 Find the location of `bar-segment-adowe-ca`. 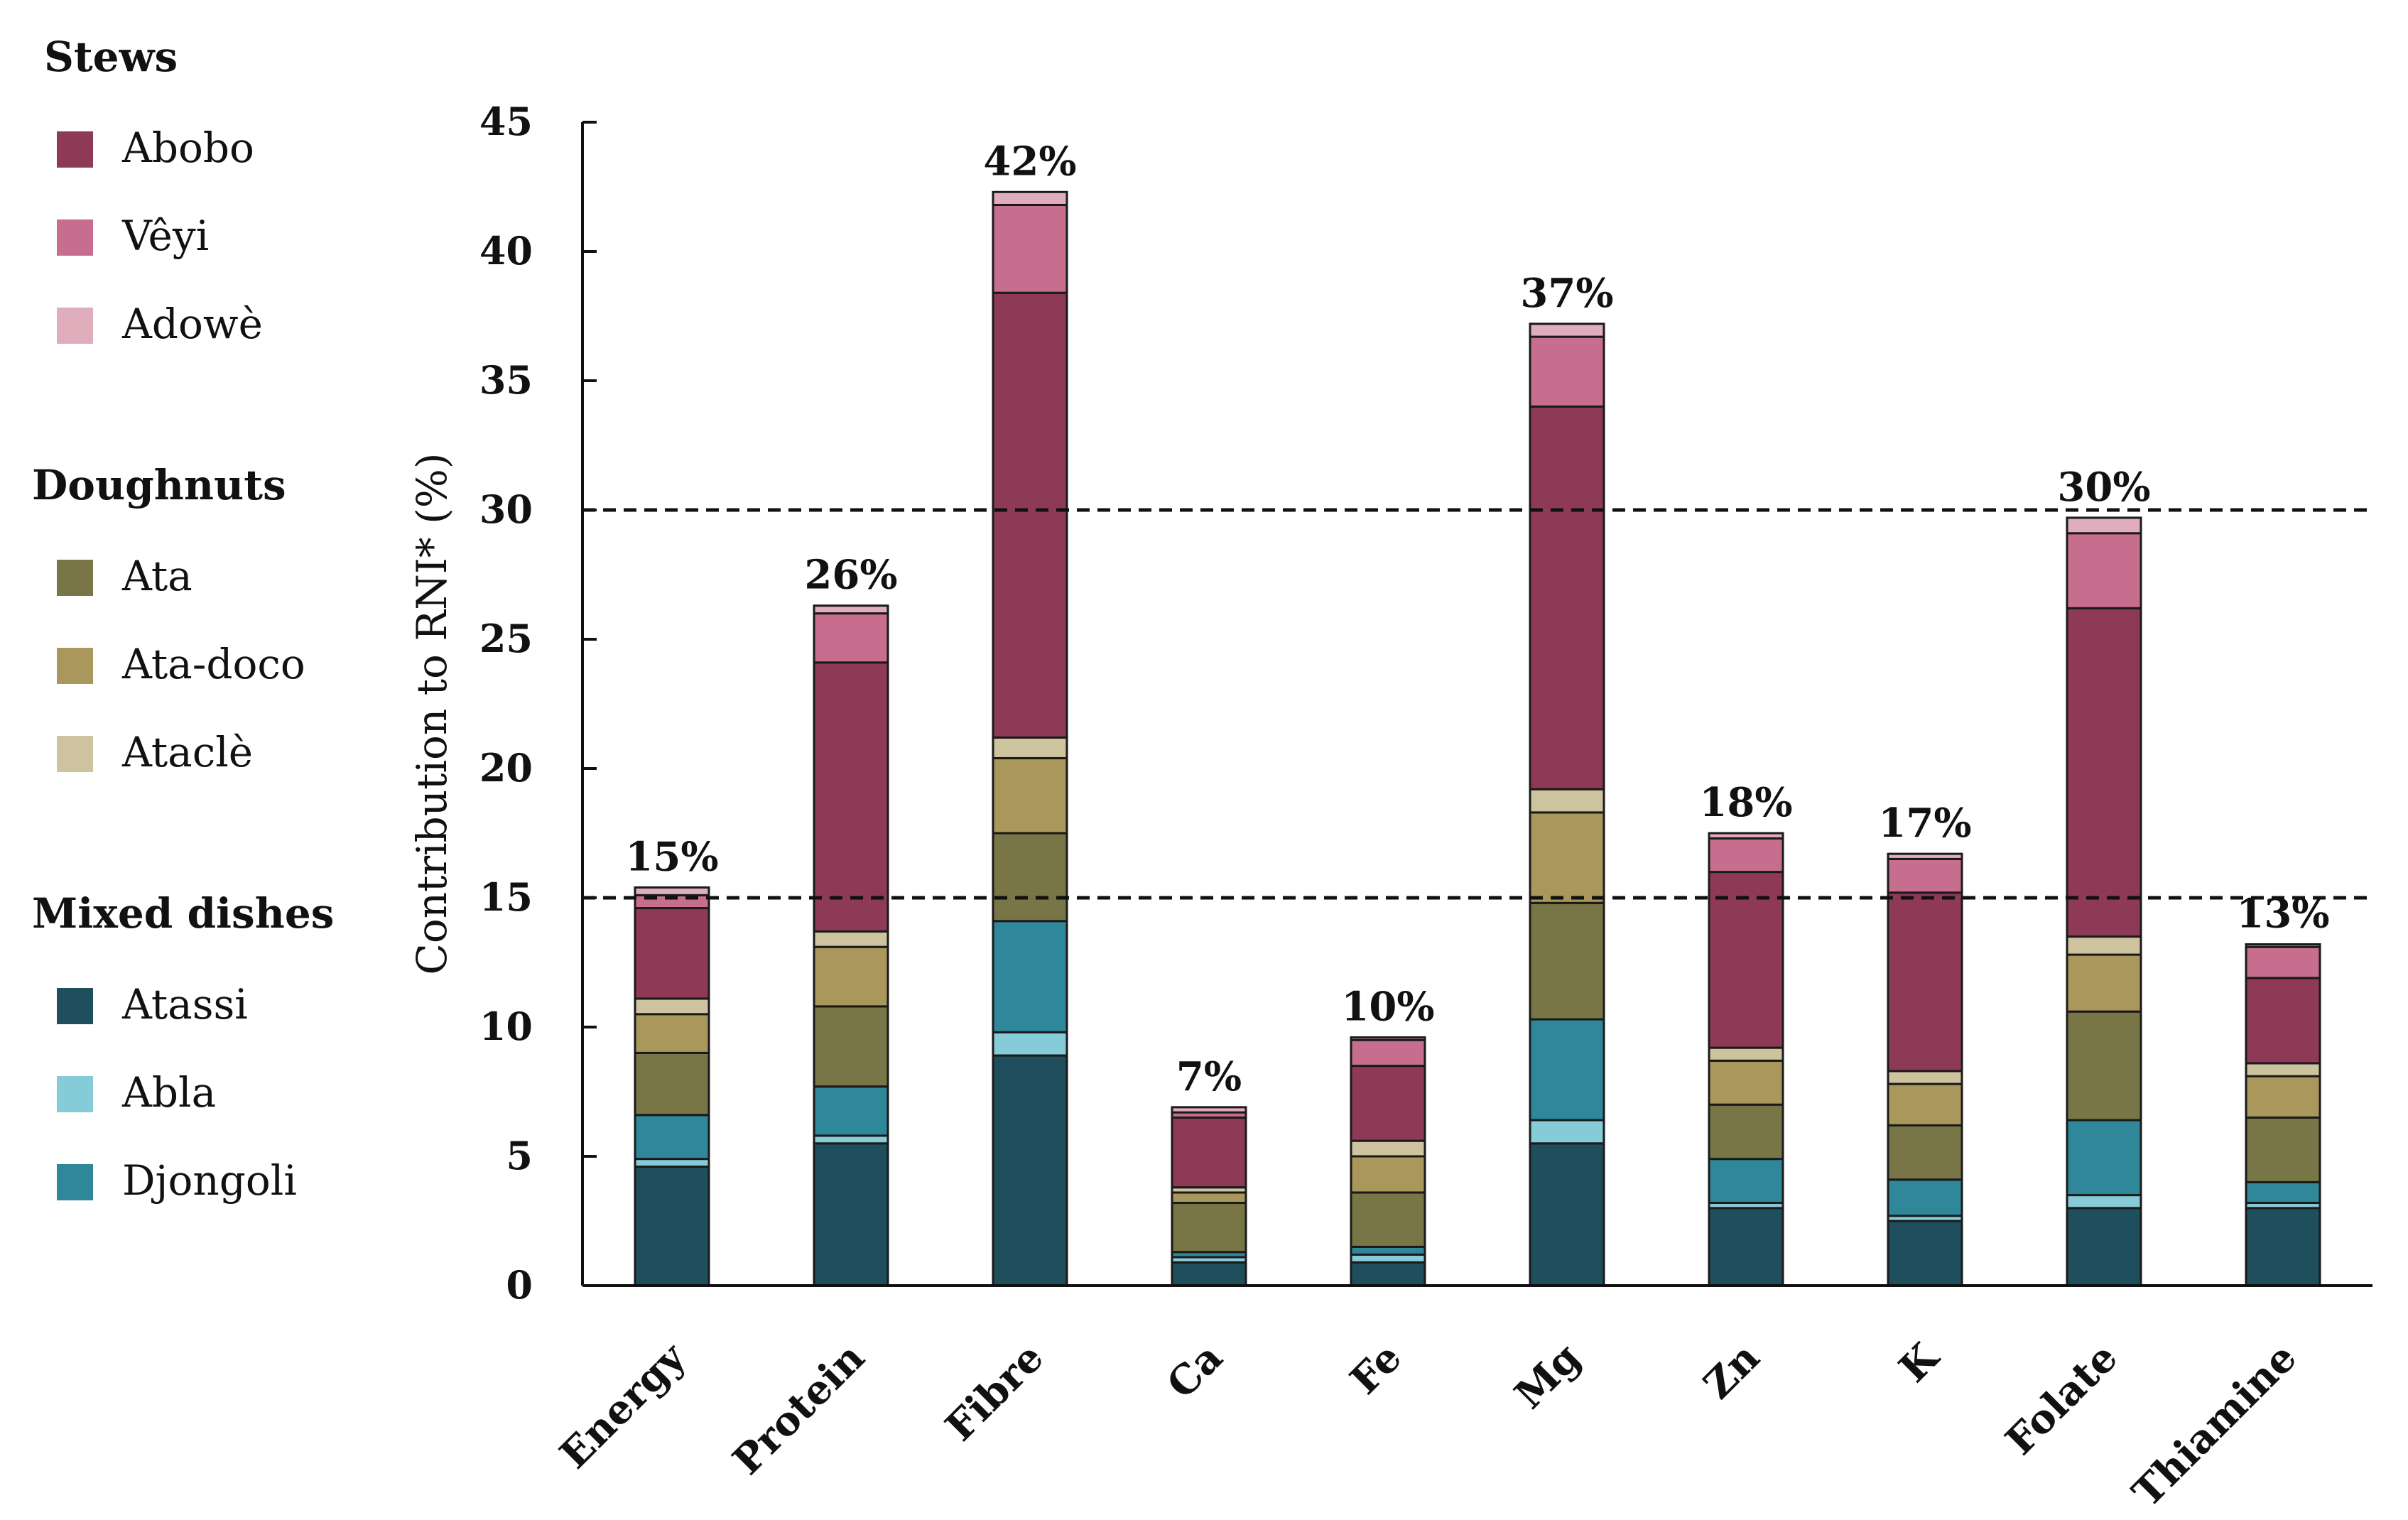

bar-segment-adowe-ca is located at coordinates (1209, 1110).